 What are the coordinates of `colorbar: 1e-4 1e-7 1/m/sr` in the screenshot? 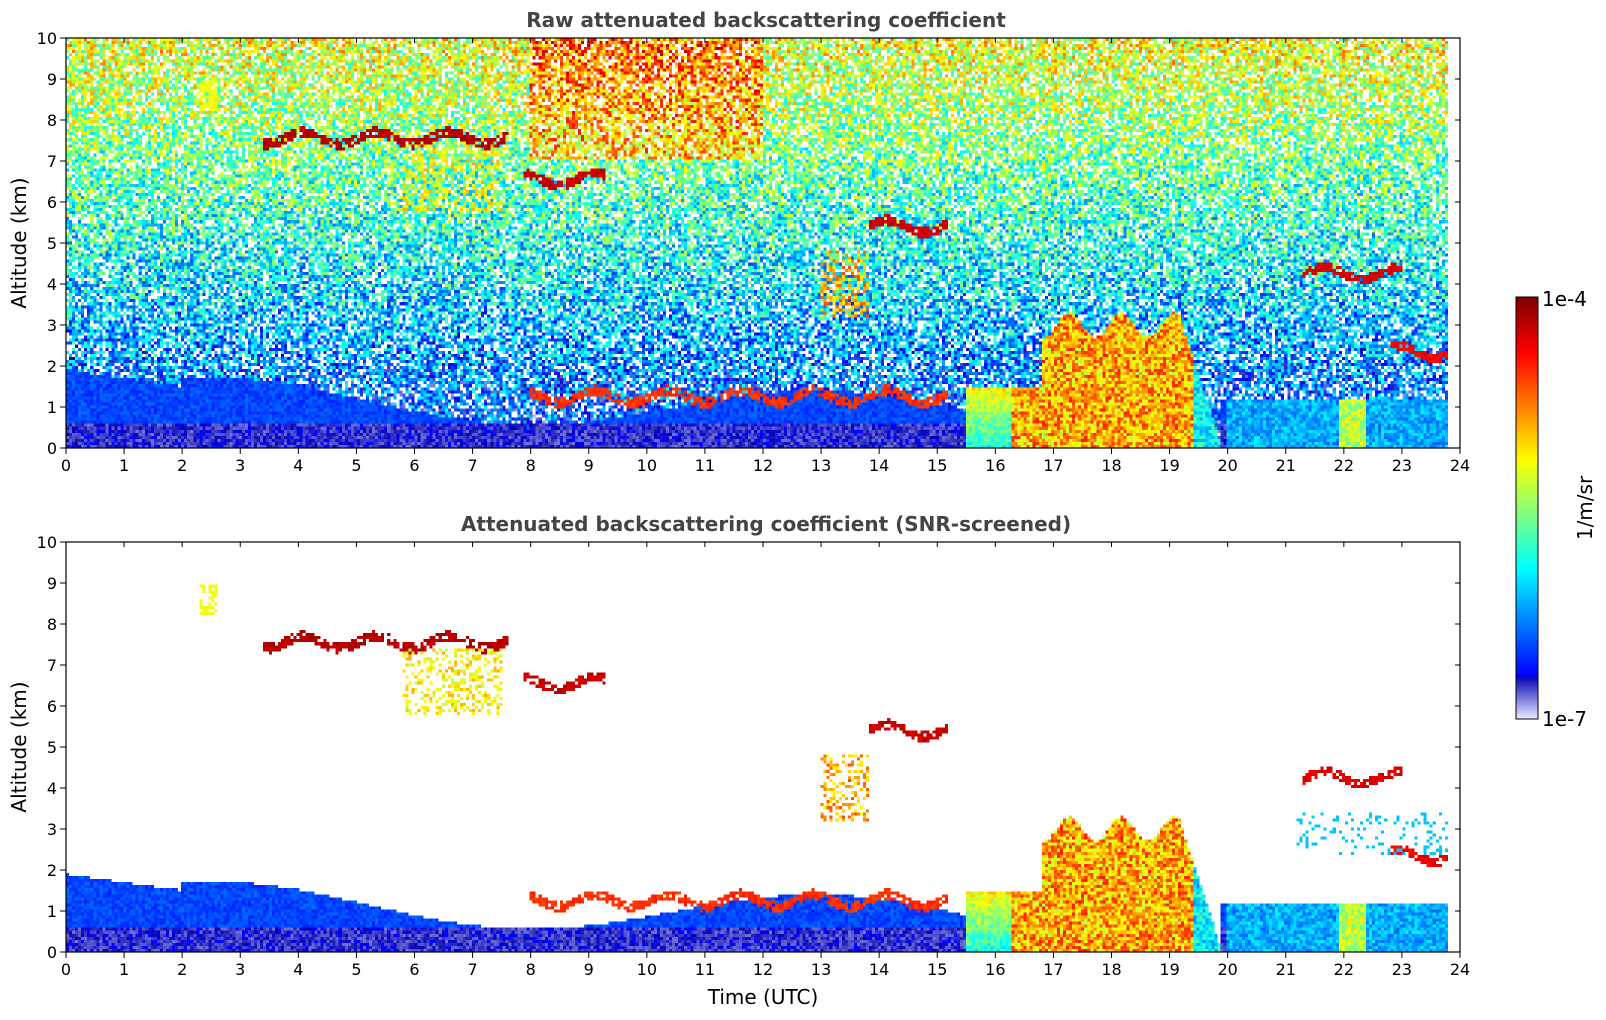 It's located at (1556, 509).